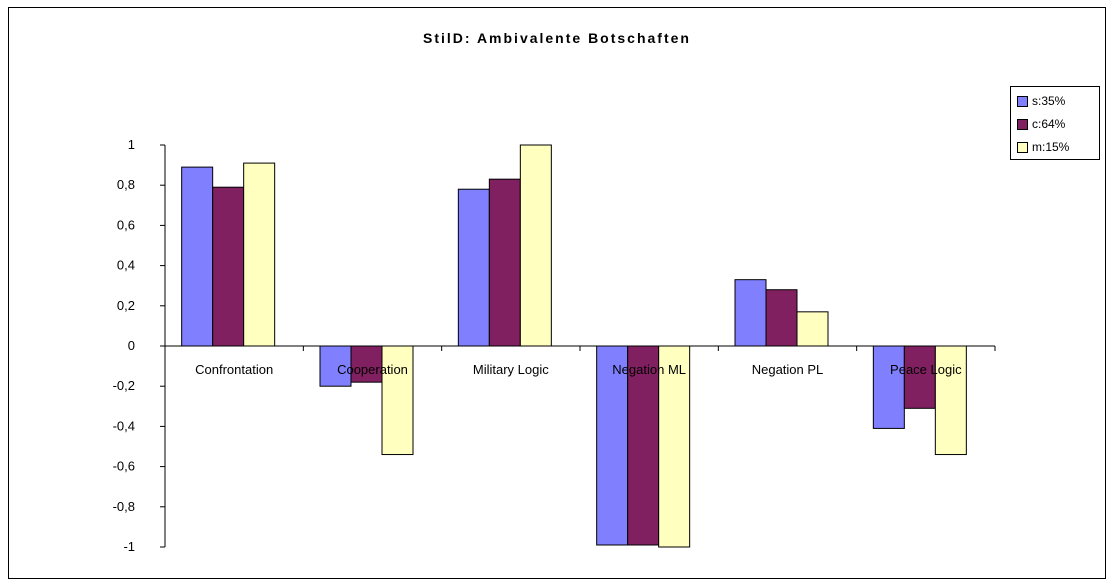  I want to click on legend-label: c:64%, so click(1049, 124).